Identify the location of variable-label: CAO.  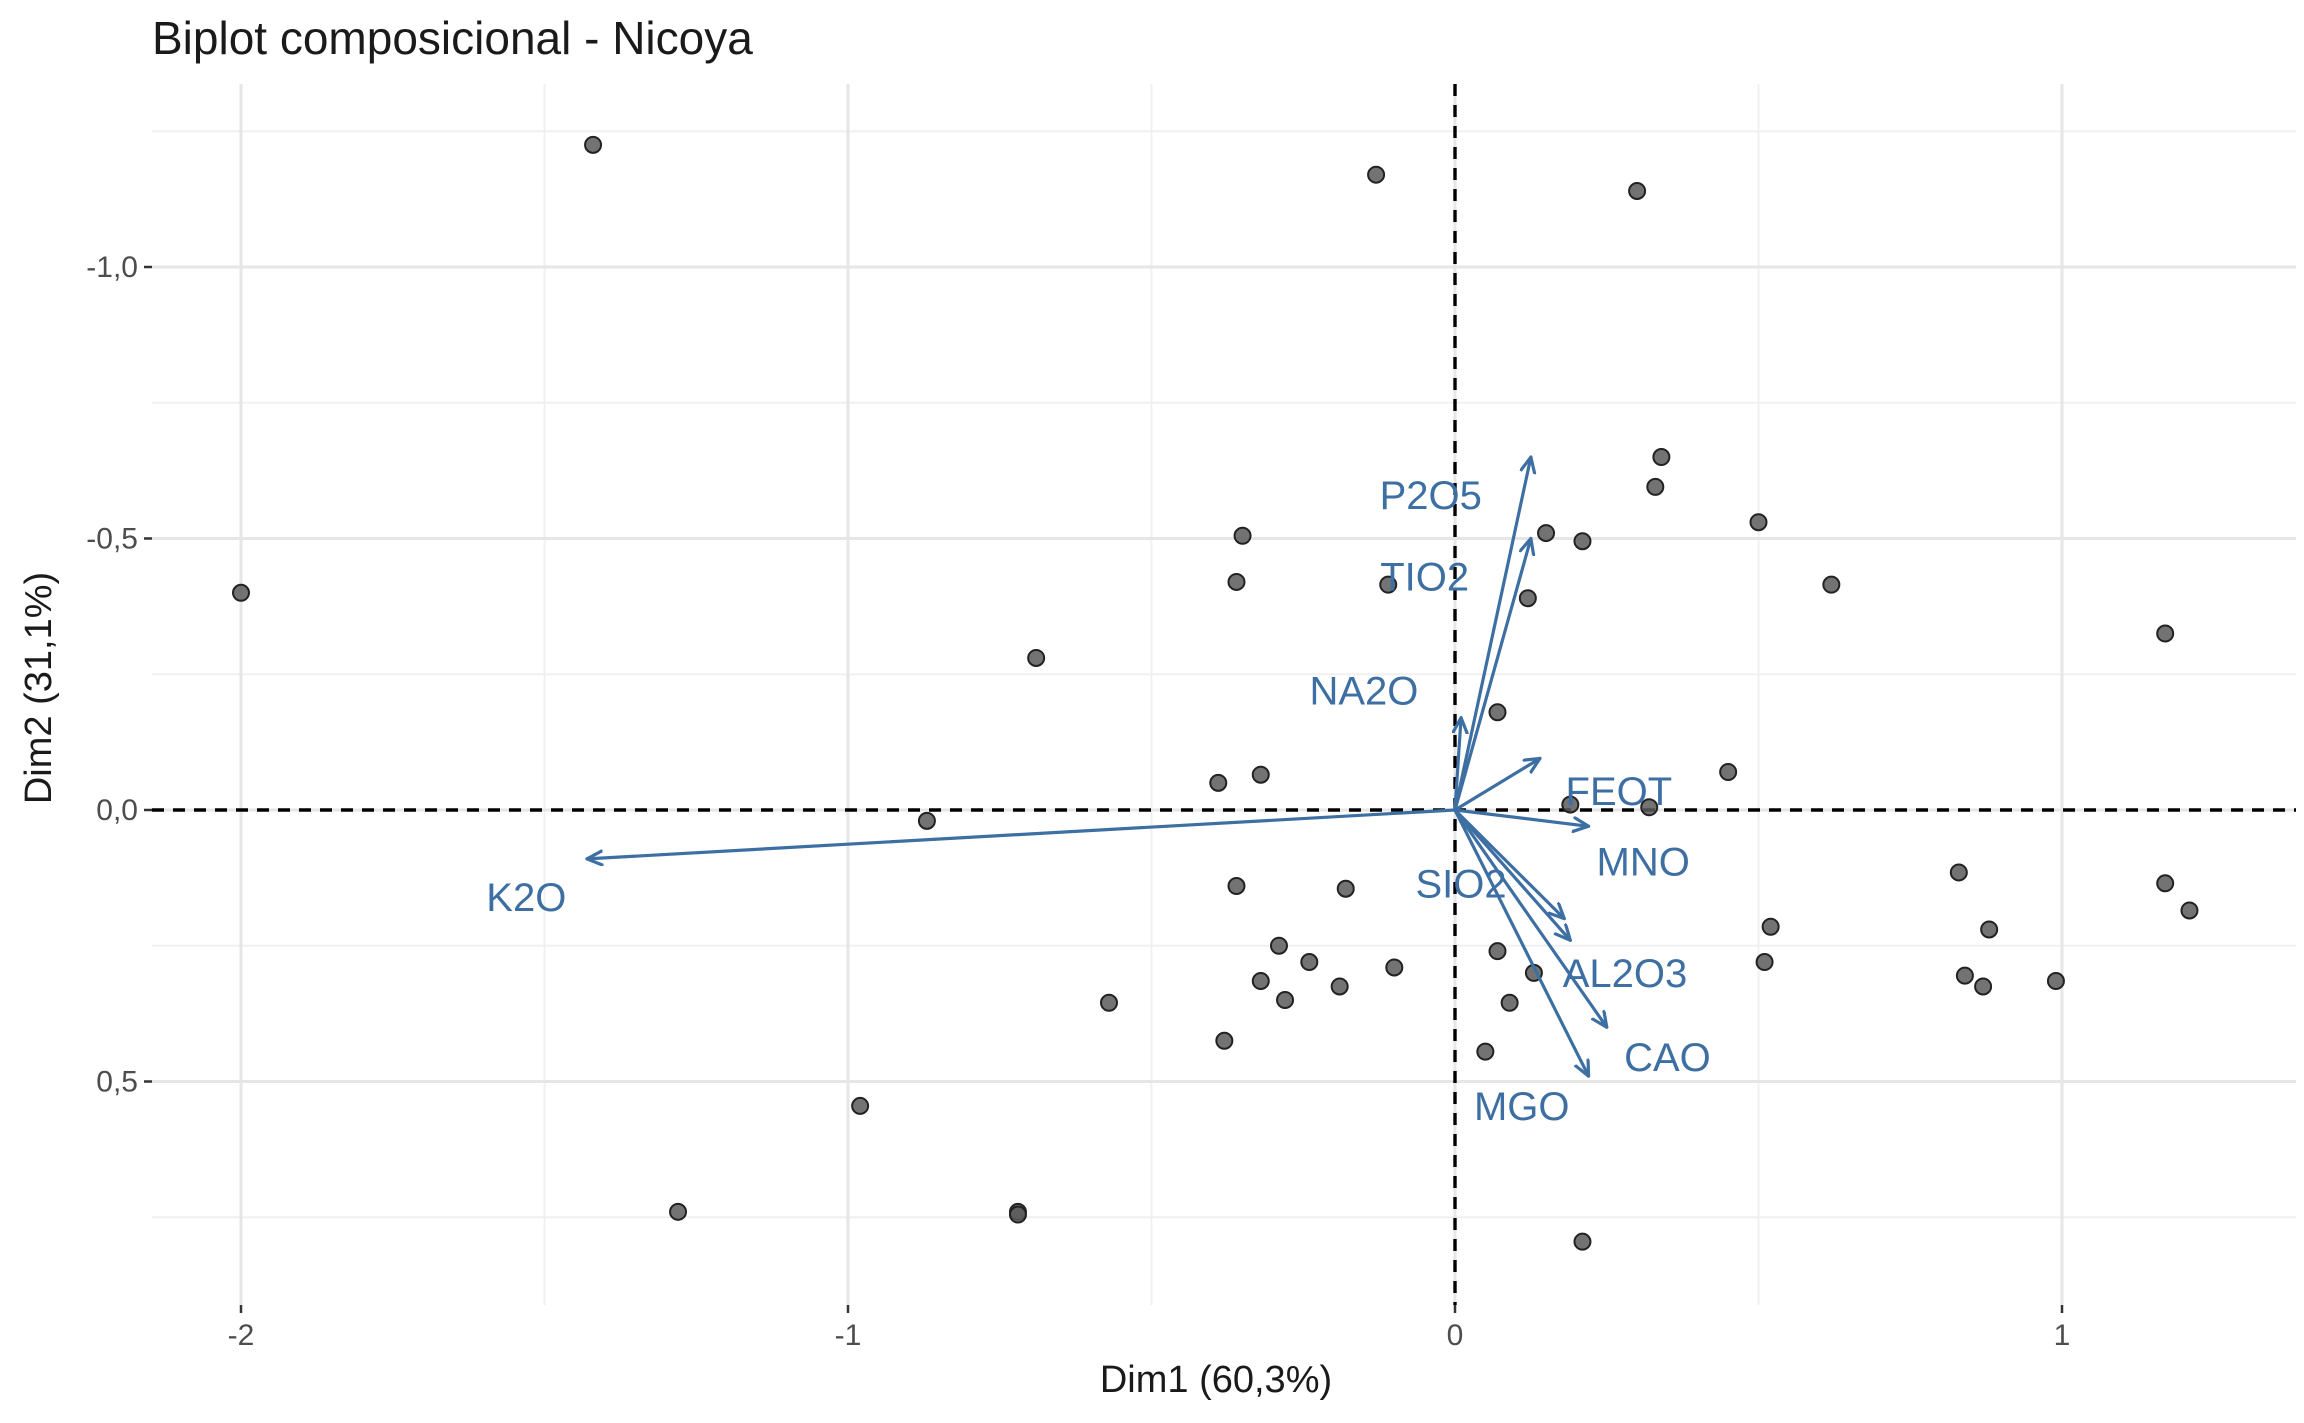
(1667, 1058).